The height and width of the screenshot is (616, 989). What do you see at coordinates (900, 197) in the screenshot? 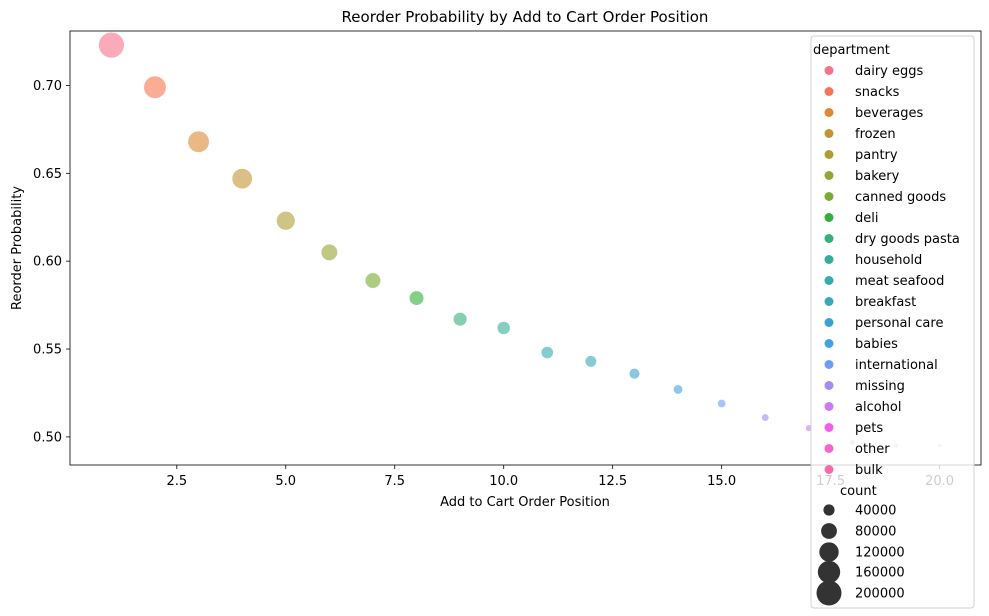
I see `legend-hue-label: canned goods` at bounding box center [900, 197].